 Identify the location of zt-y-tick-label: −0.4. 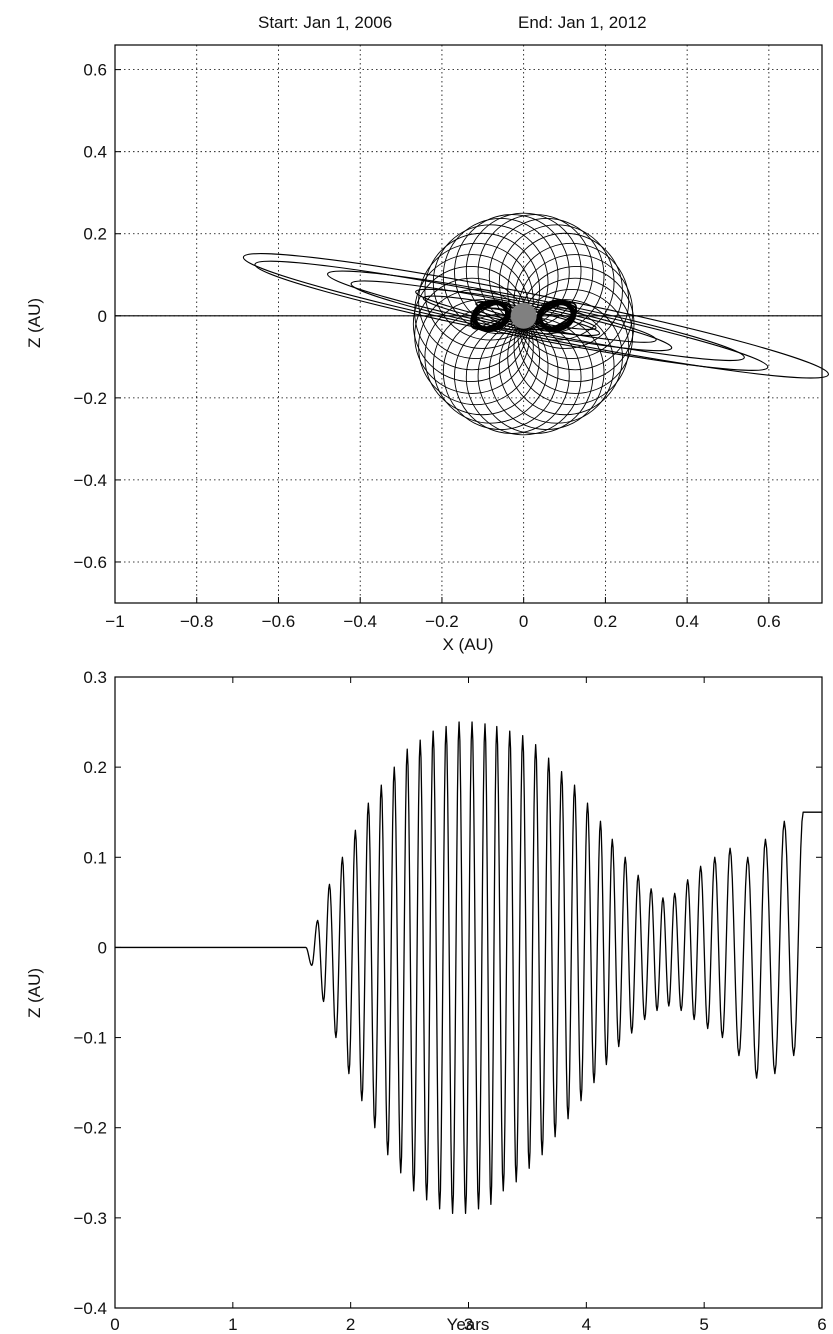
(90, 1308).